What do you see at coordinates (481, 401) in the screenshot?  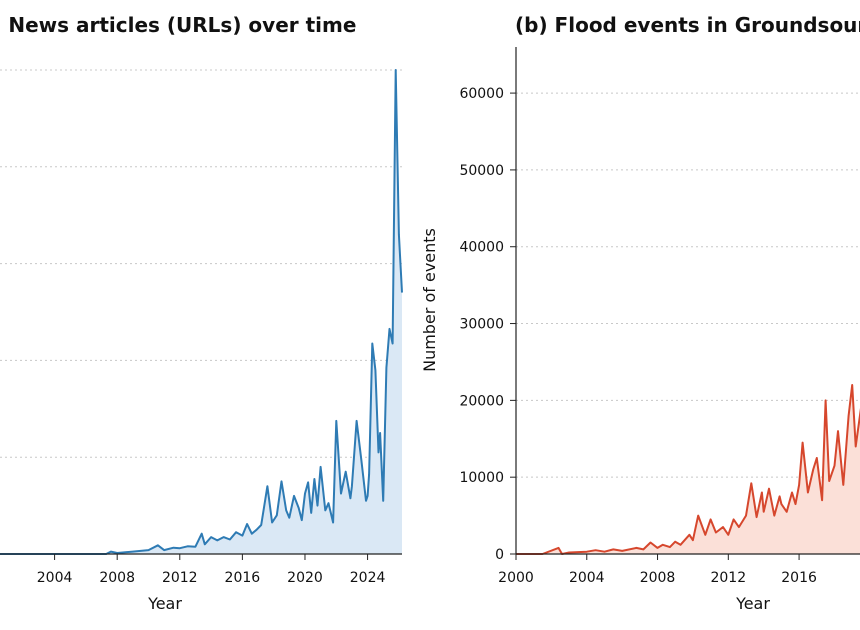 I see `panel-b-y-tick-label-2: 20000` at bounding box center [481, 401].